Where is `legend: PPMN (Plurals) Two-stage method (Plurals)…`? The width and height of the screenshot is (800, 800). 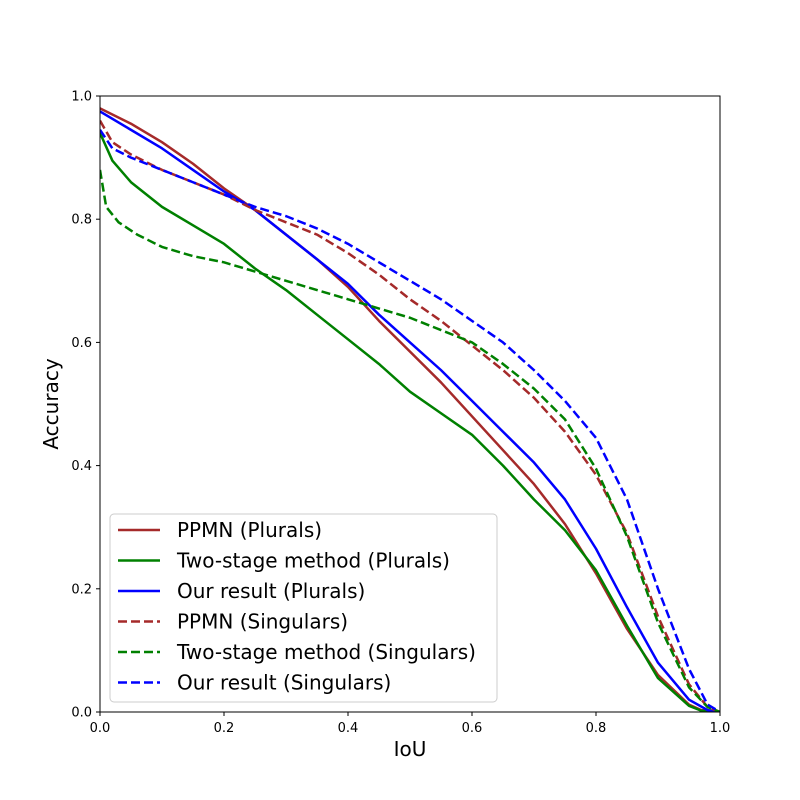
legend: PPMN (Plurals) Two-stage method (Plurals)… is located at coordinates (303, 608).